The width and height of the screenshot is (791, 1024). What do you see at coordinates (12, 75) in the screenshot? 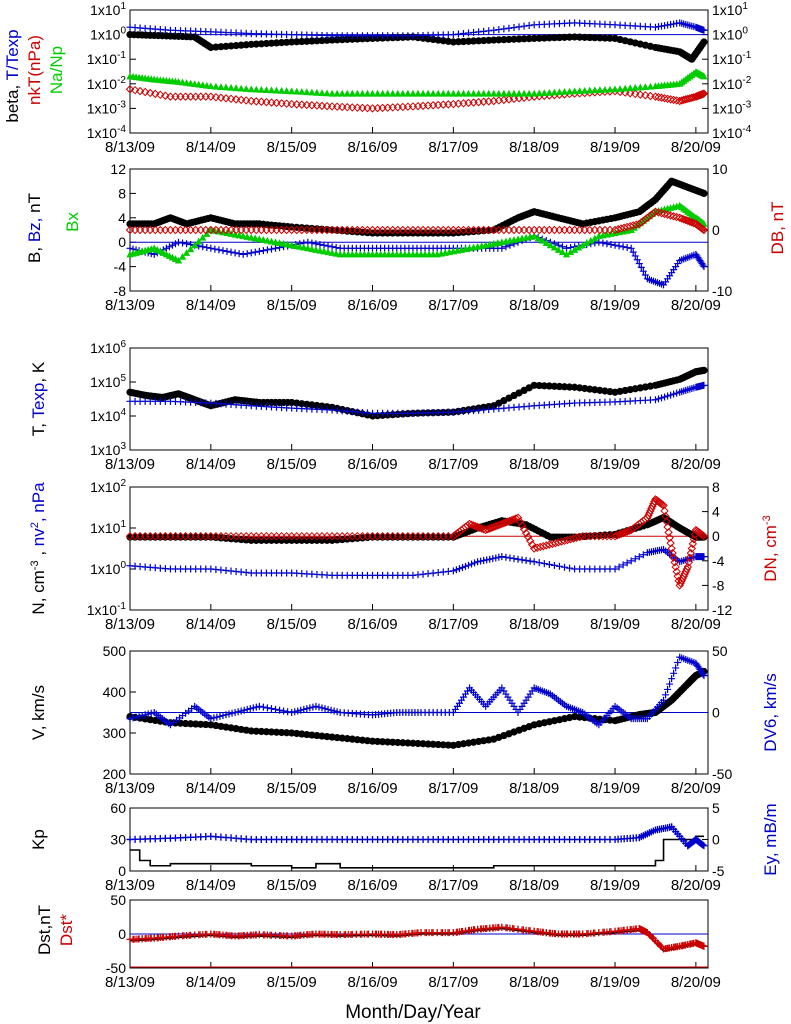
I see `y-axis-label-left: beta, T/Texp` at bounding box center [12, 75].